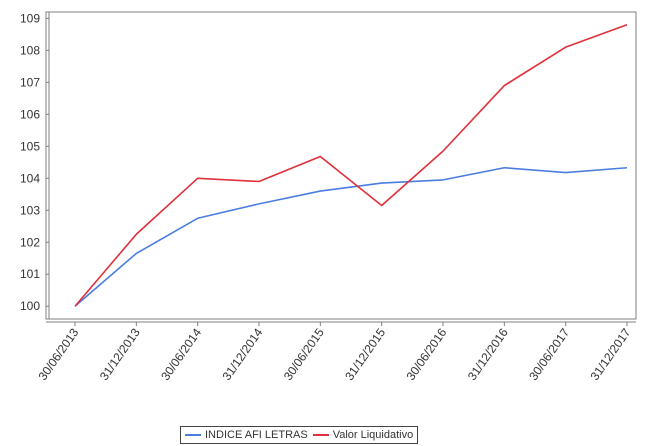 The width and height of the screenshot is (648, 446). I want to click on y-tick-label: 102, so click(30, 242).